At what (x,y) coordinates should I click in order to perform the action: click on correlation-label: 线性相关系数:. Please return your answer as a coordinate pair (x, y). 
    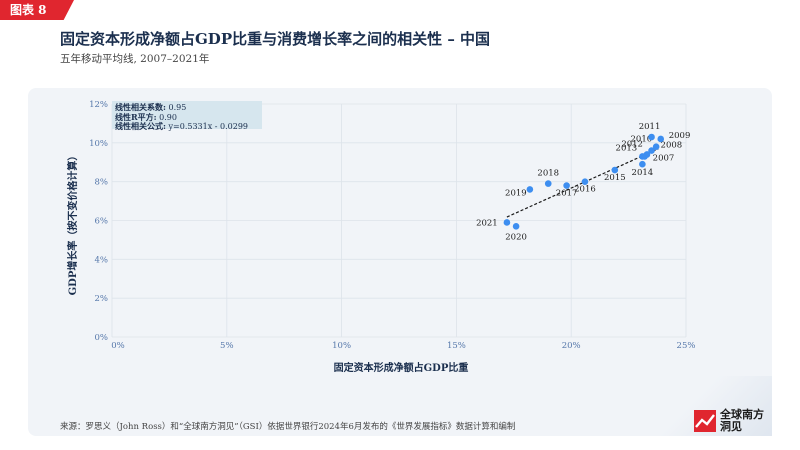
    Looking at the image, I should click on (140, 107).